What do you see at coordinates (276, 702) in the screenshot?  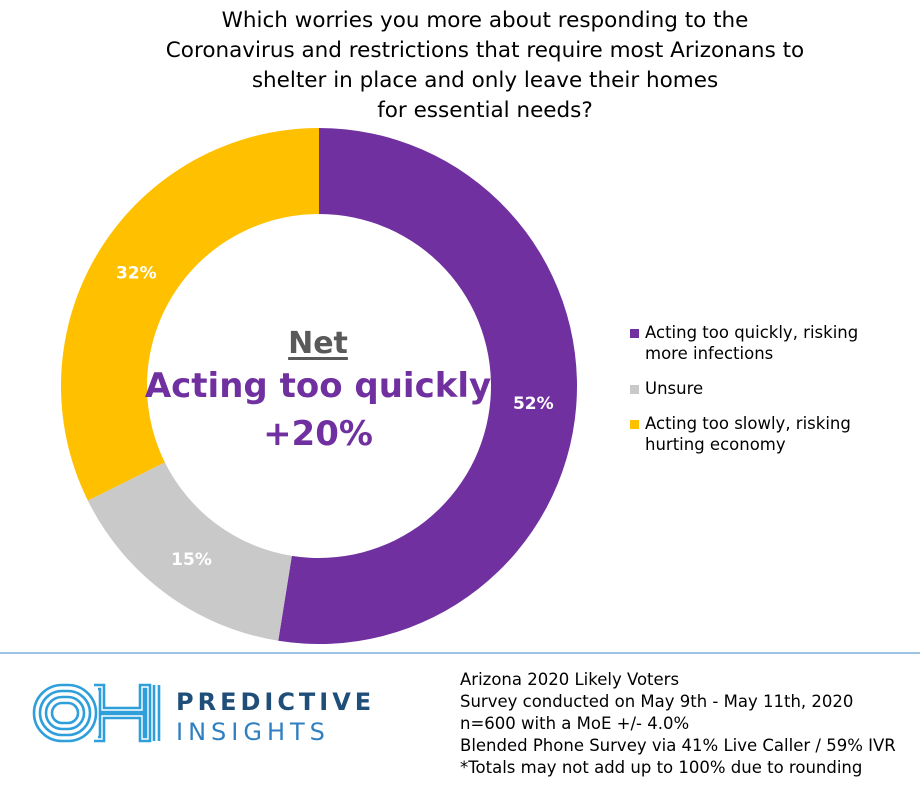 I see `brand-name-line1: PREDICTIVE` at bounding box center [276, 702].